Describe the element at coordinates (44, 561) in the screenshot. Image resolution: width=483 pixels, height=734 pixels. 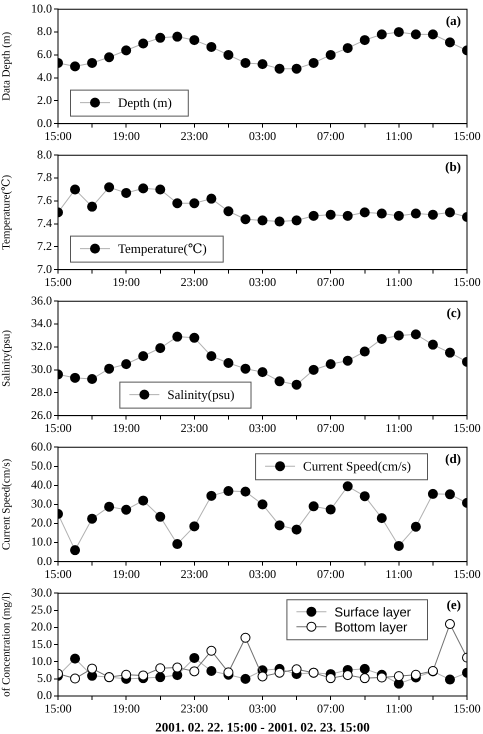
I see `y-tick-label: 0.0` at that location.